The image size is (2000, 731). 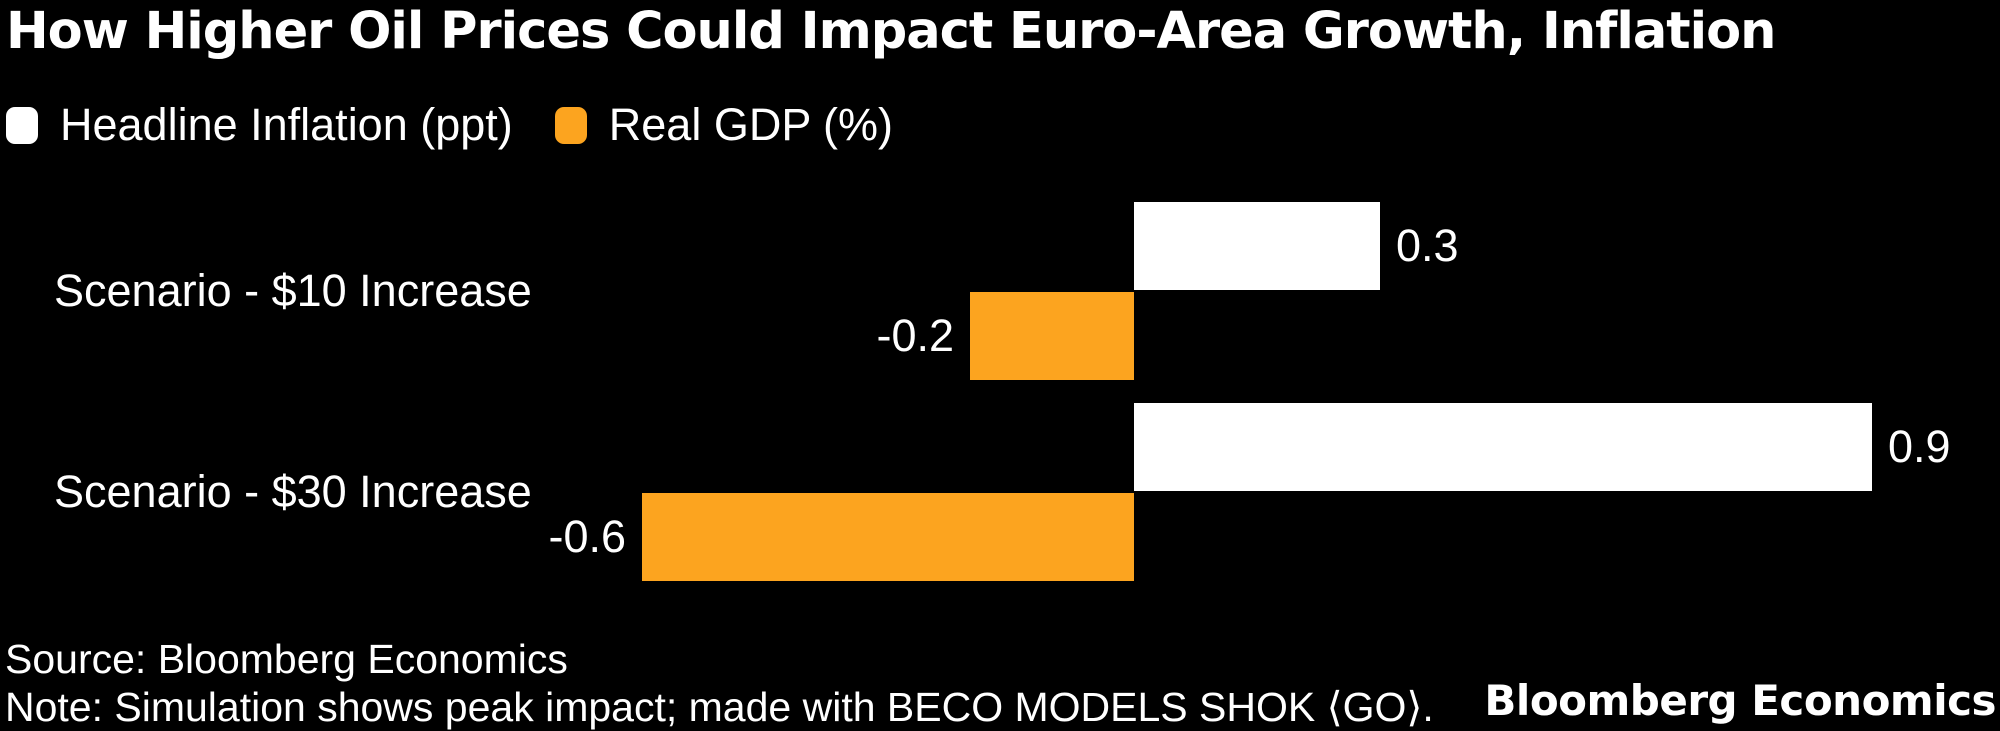 I want to click on value-label: -0.2, so click(x=915, y=335).